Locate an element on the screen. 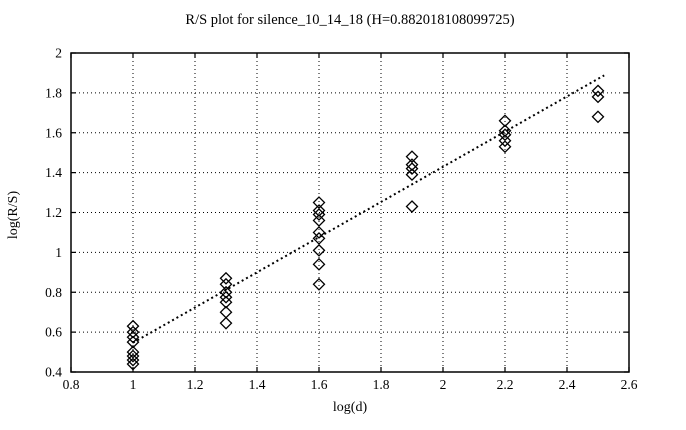  y-tick-label: 0.4 is located at coordinates (53, 372).